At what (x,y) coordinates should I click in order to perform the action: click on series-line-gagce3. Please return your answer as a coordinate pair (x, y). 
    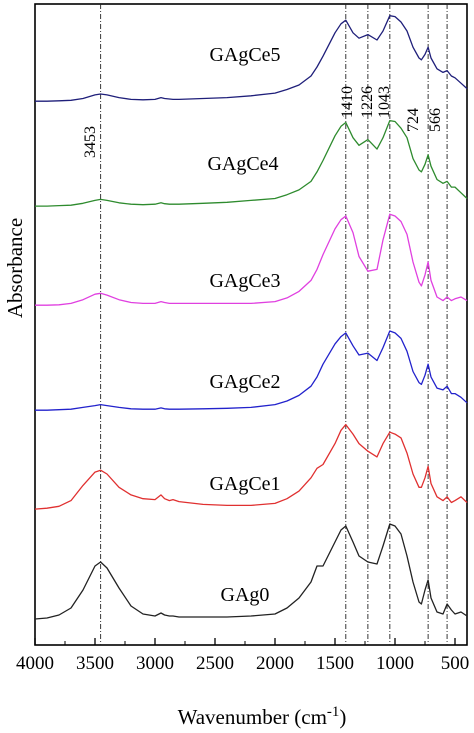
    Looking at the image, I should click on (251, 259).